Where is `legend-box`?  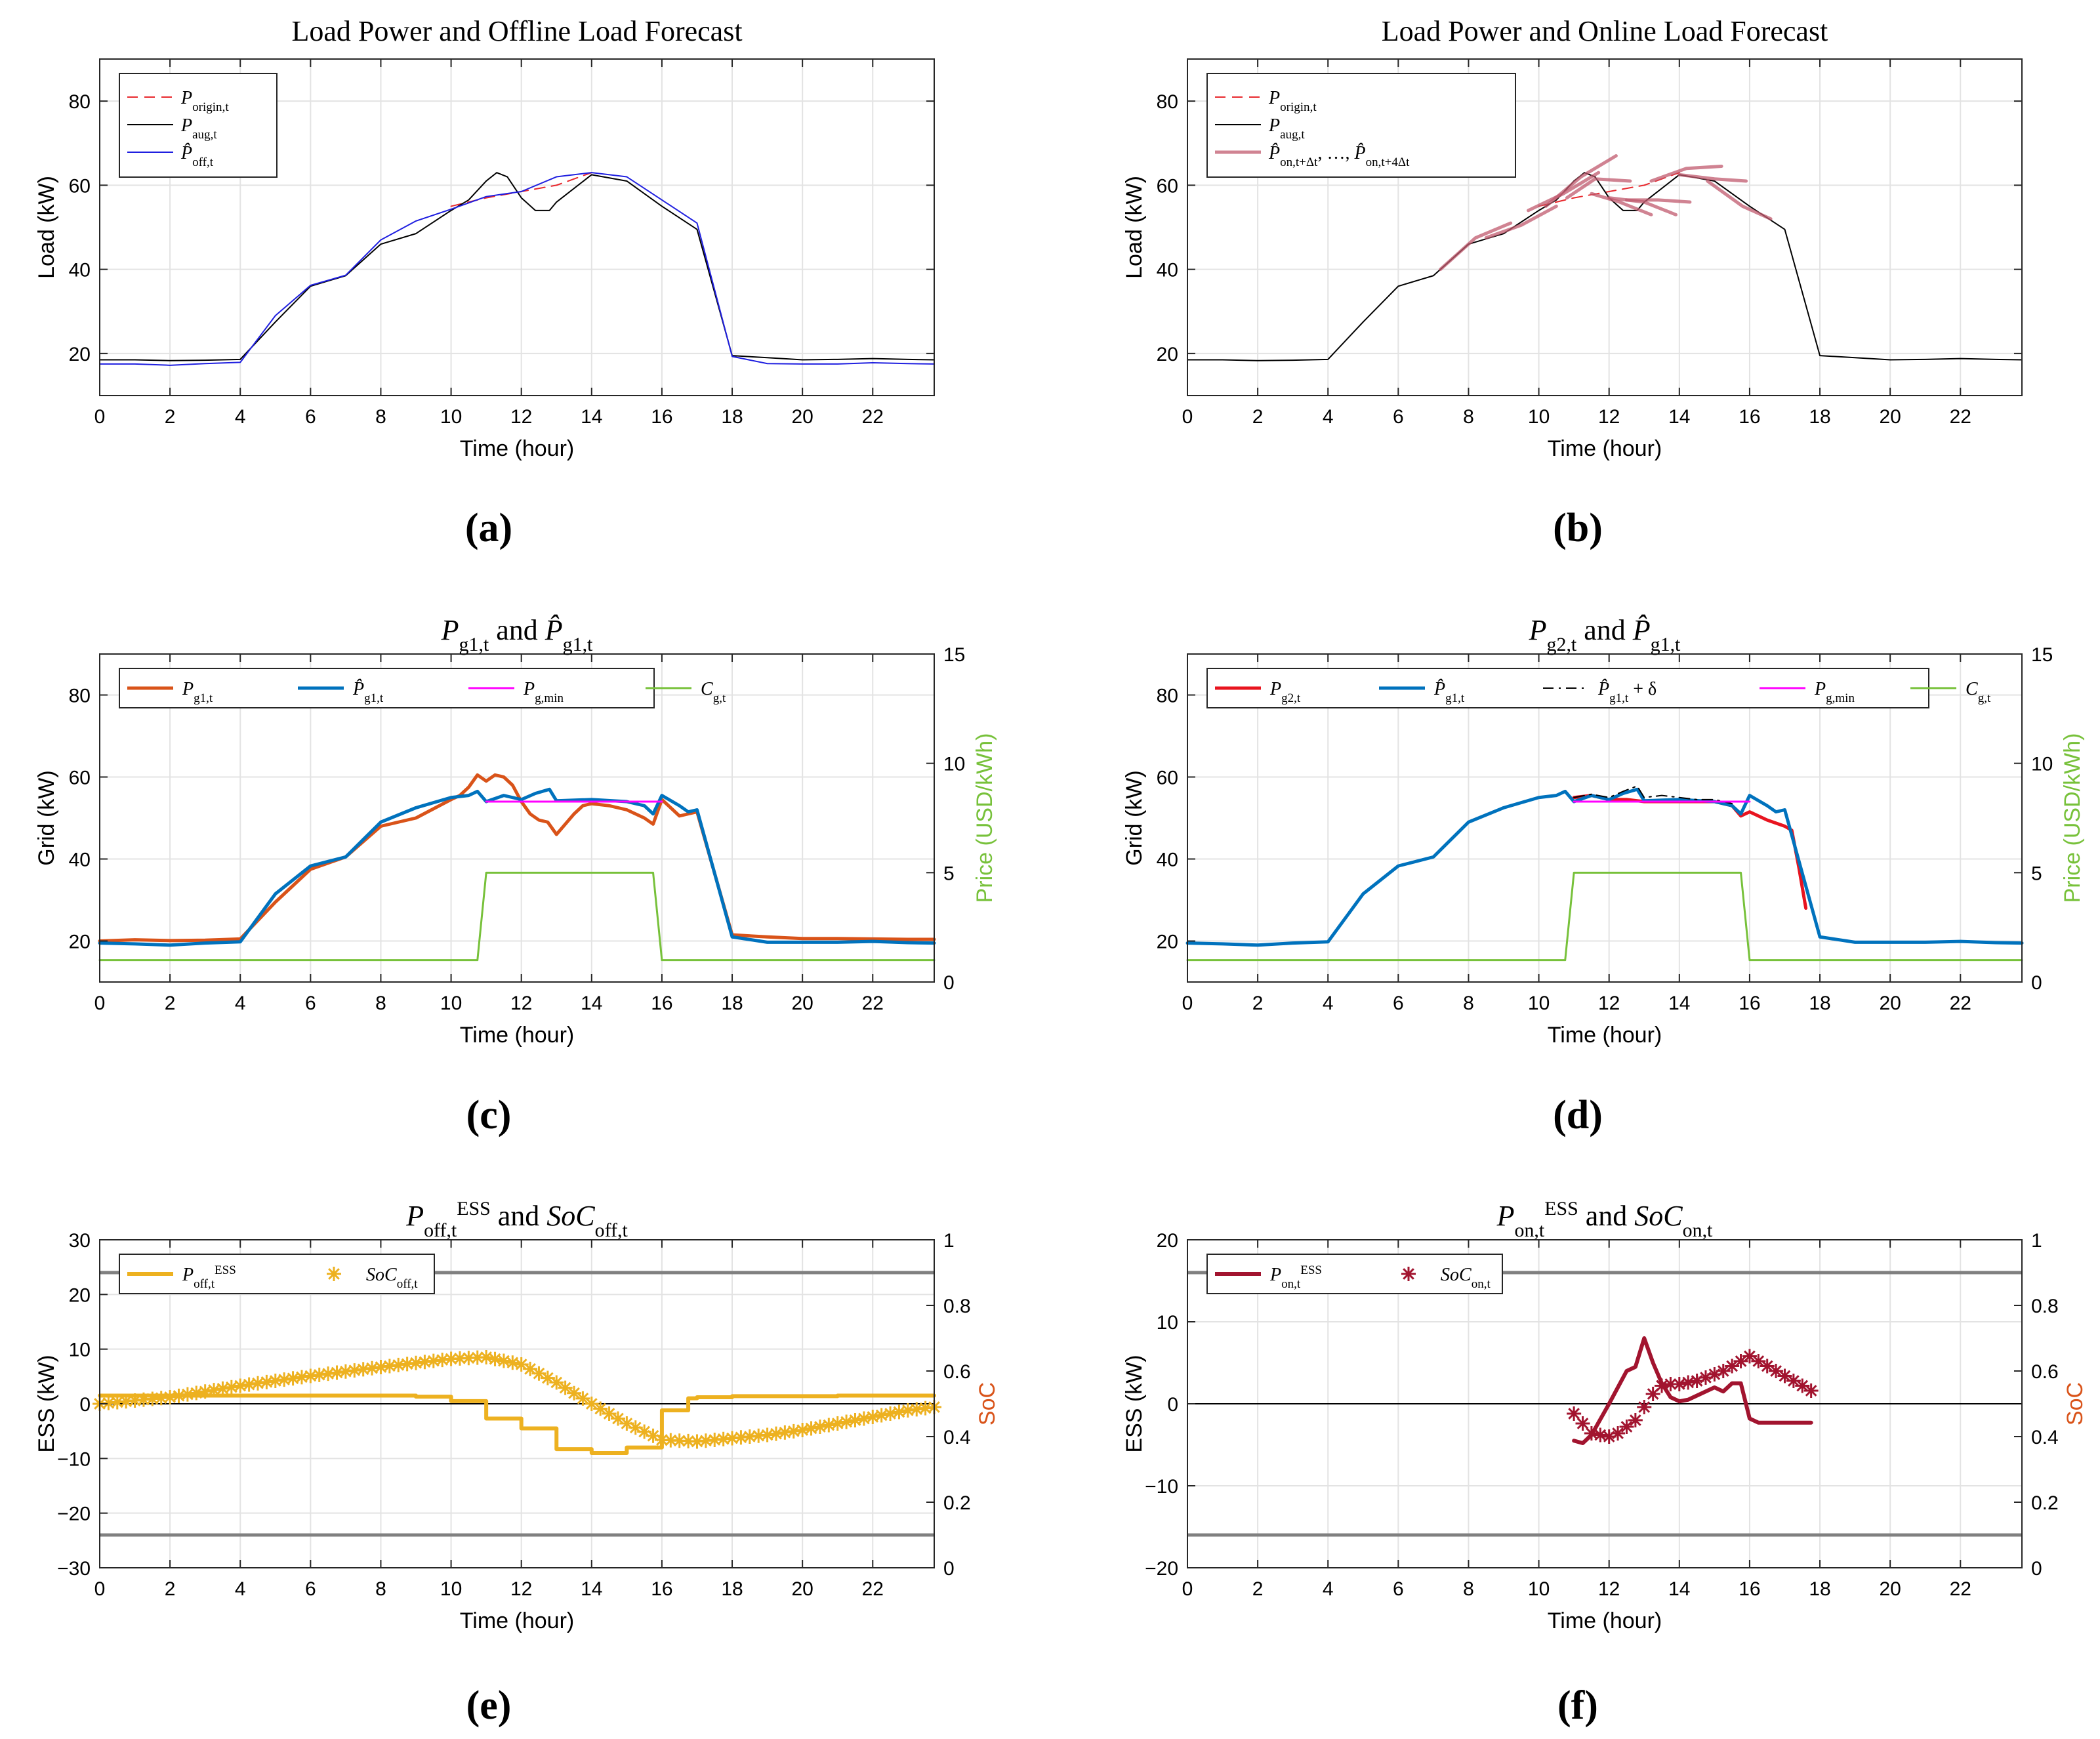 legend-box is located at coordinates (387, 688).